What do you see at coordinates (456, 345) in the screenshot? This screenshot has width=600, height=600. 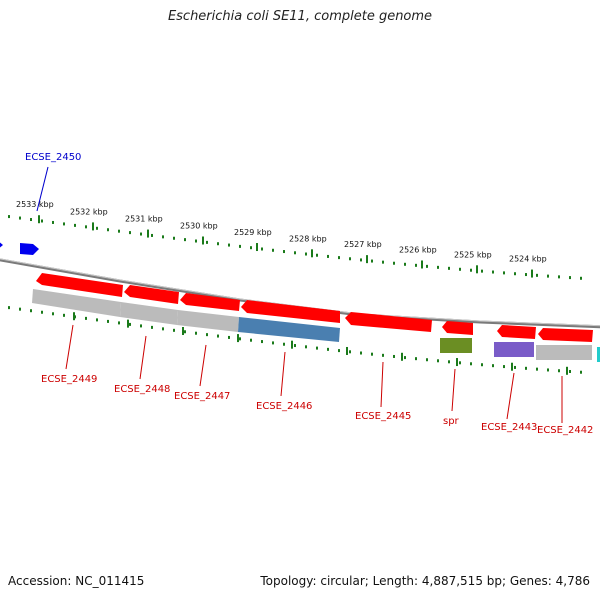 I see `feature-block-spr` at bounding box center [456, 345].